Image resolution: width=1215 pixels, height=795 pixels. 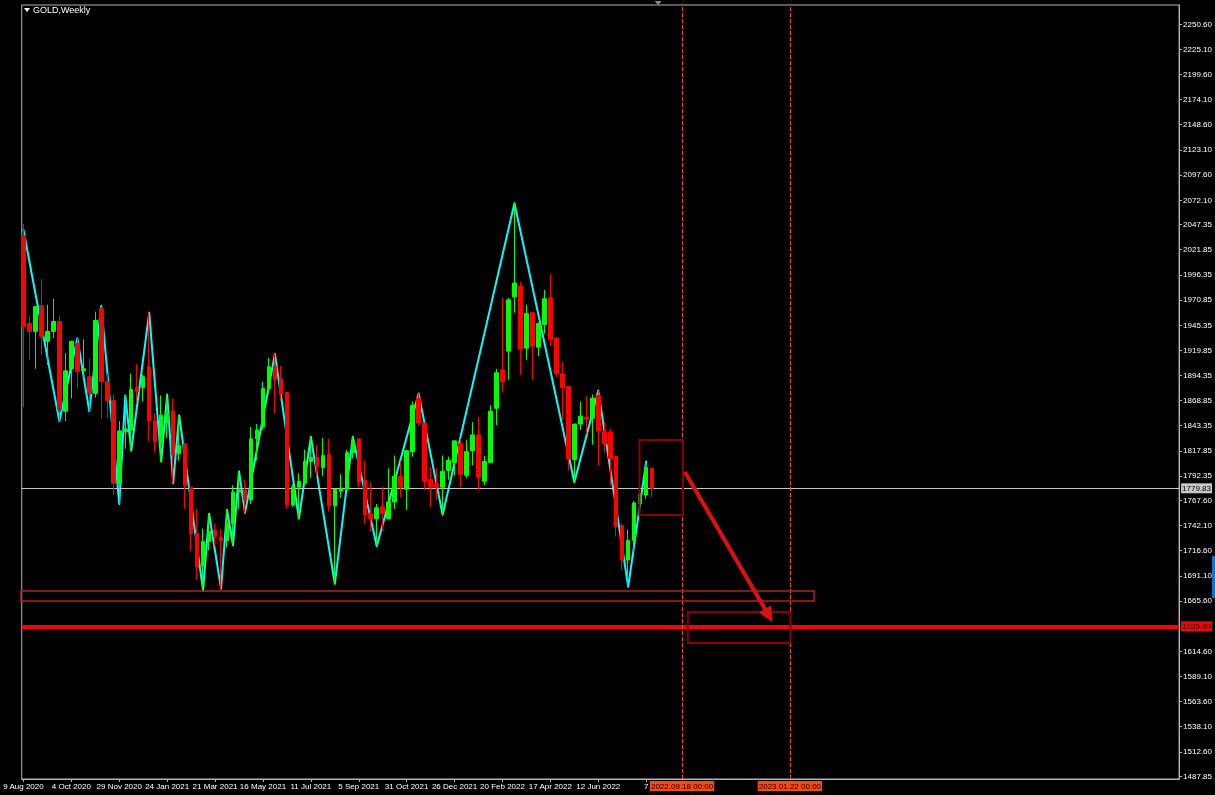 What do you see at coordinates (1198, 150) in the screenshot?
I see `y-tick-label: 2123.10` at bounding box center [1198, 150].